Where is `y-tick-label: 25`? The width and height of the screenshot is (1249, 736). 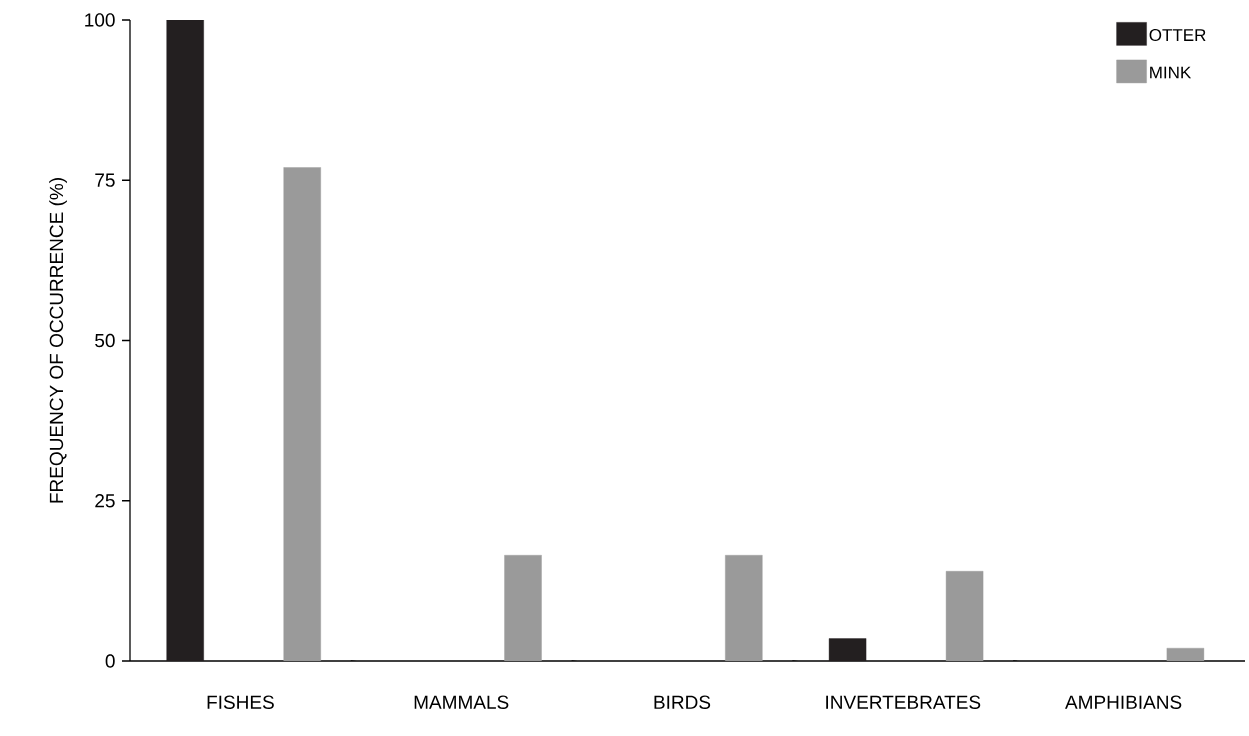 y-tick-label: 25 is located at coordinates (105, 501).